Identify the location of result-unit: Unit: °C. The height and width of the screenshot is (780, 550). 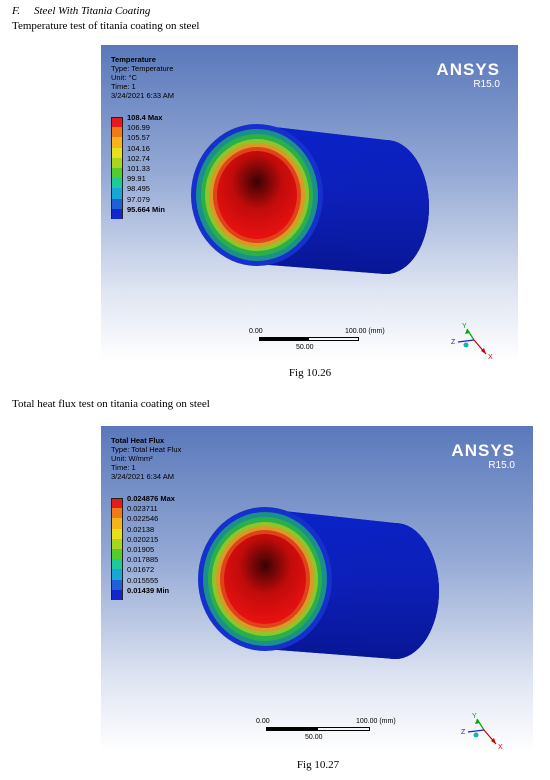
(124, 77).